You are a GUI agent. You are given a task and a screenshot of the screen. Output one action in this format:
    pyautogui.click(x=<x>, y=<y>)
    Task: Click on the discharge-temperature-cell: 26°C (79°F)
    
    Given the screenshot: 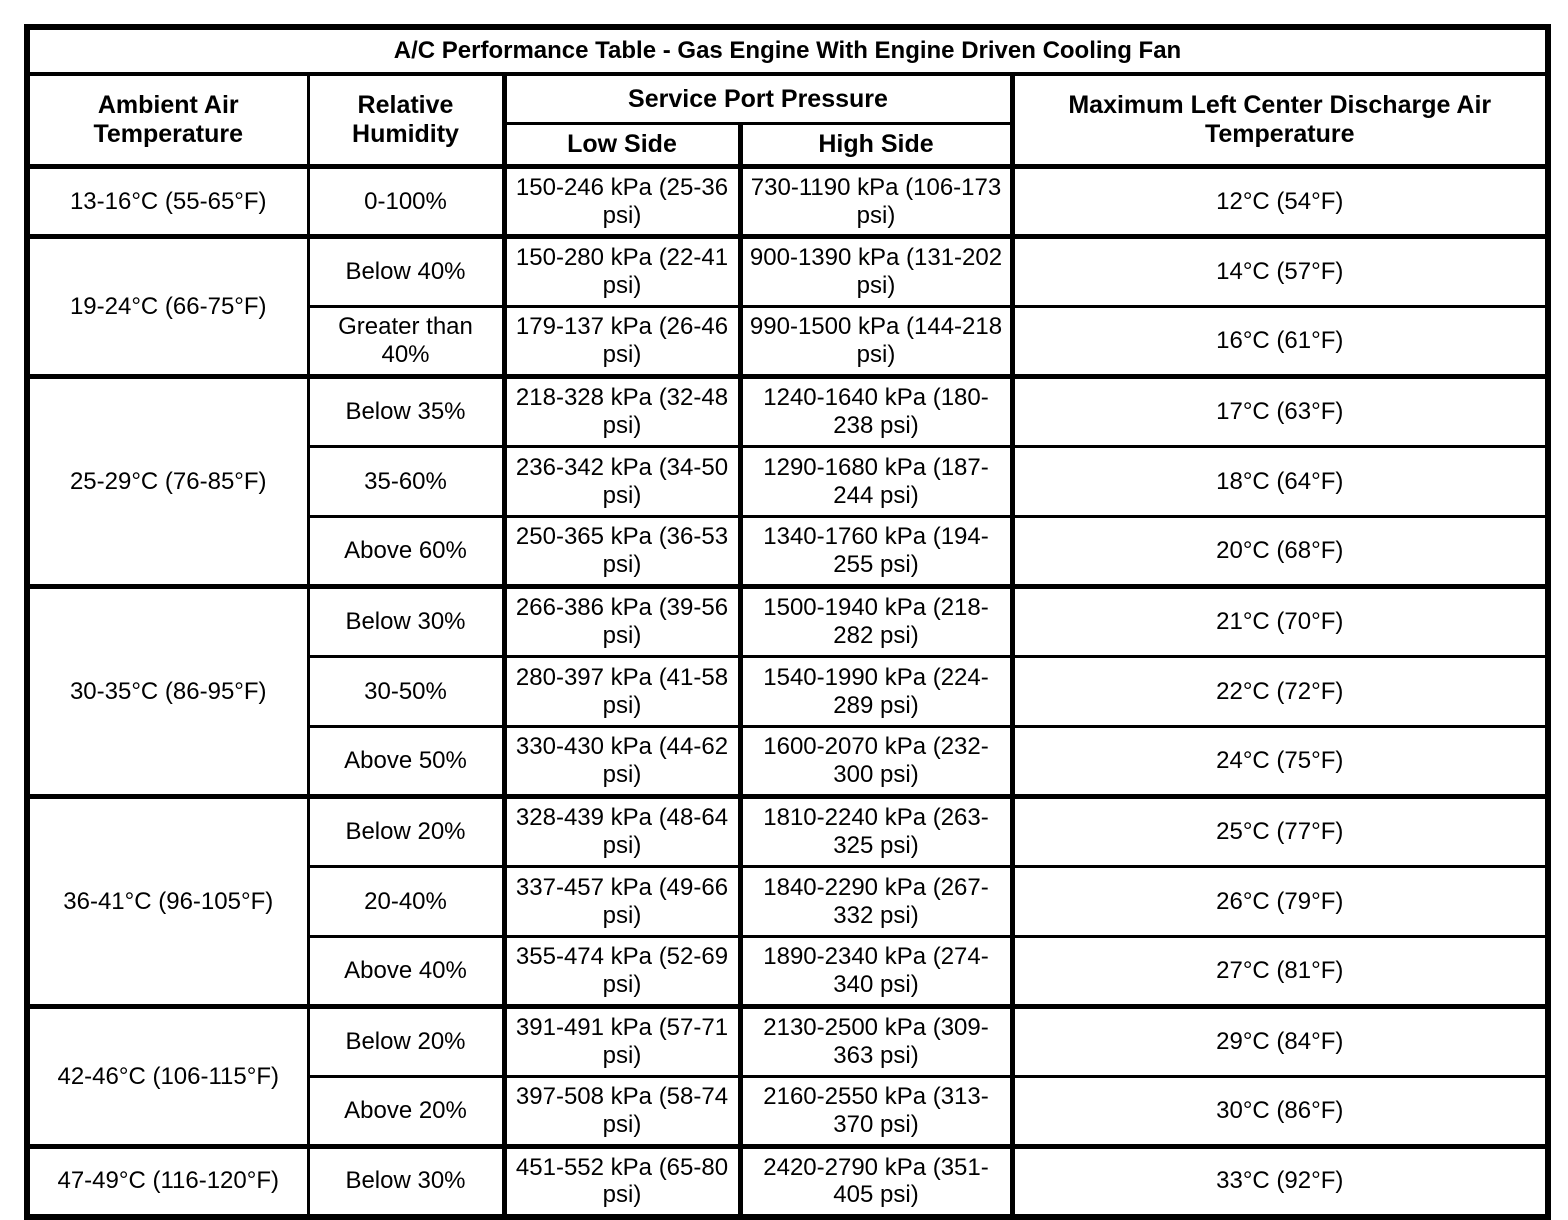 What is the action you would take?
    pyautogui.click(x=1279, y=901)
    